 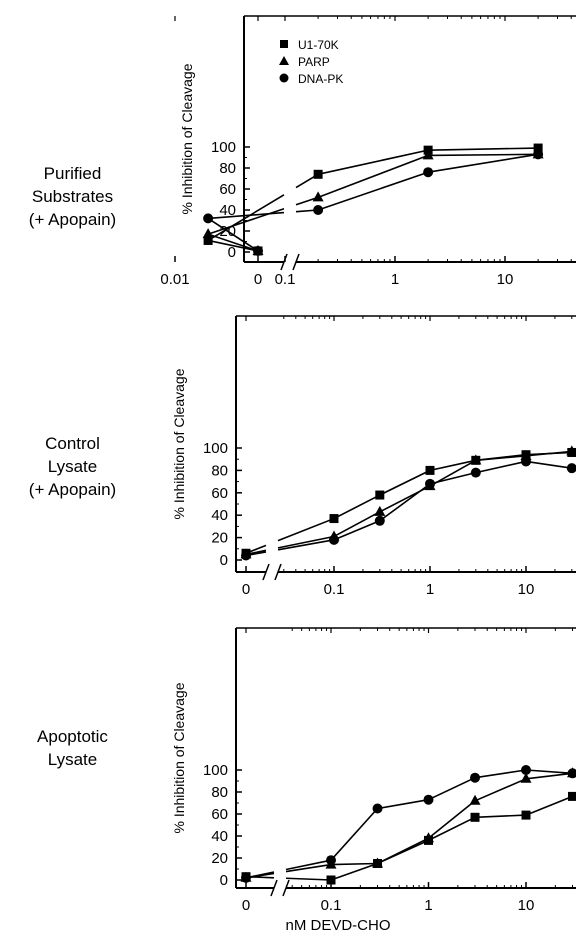 I want to click on panel-1-label-line: Purified, so click(x=72, y=173).